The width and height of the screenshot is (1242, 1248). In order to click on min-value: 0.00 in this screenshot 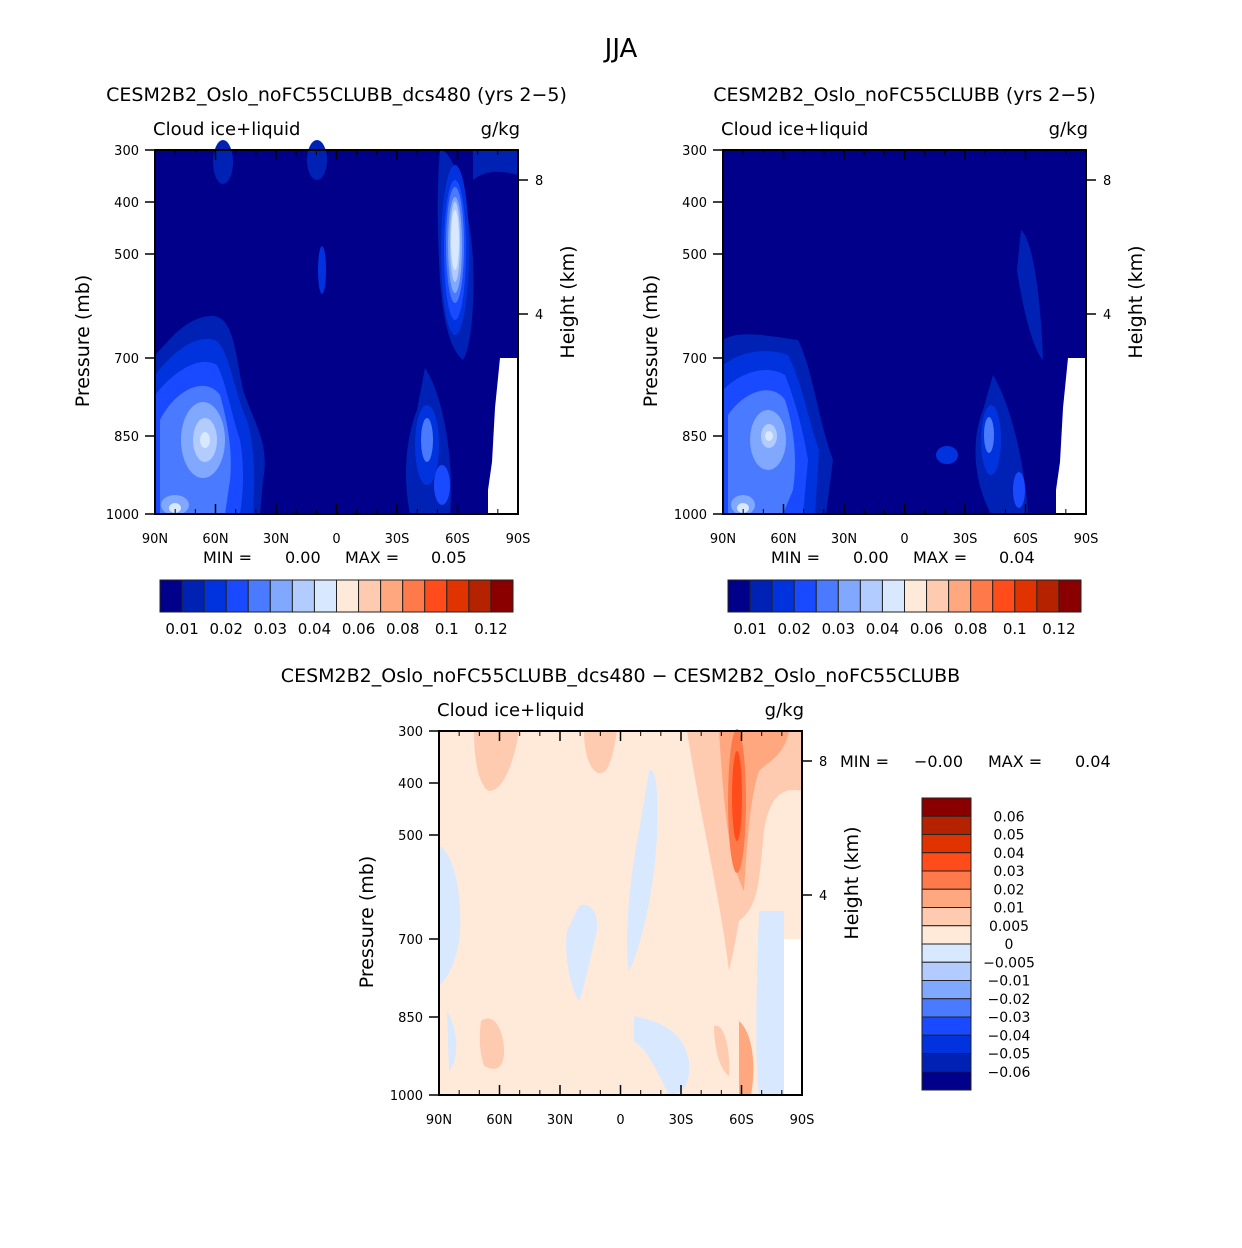, I will do `click(303, 557)`.